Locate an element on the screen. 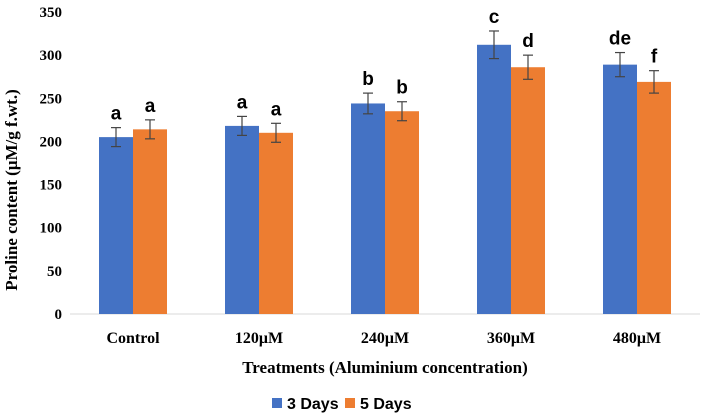 Image resolution: width=709 pixels, height=418 pixels. significance-label: de is located at coordinates (620, 39).